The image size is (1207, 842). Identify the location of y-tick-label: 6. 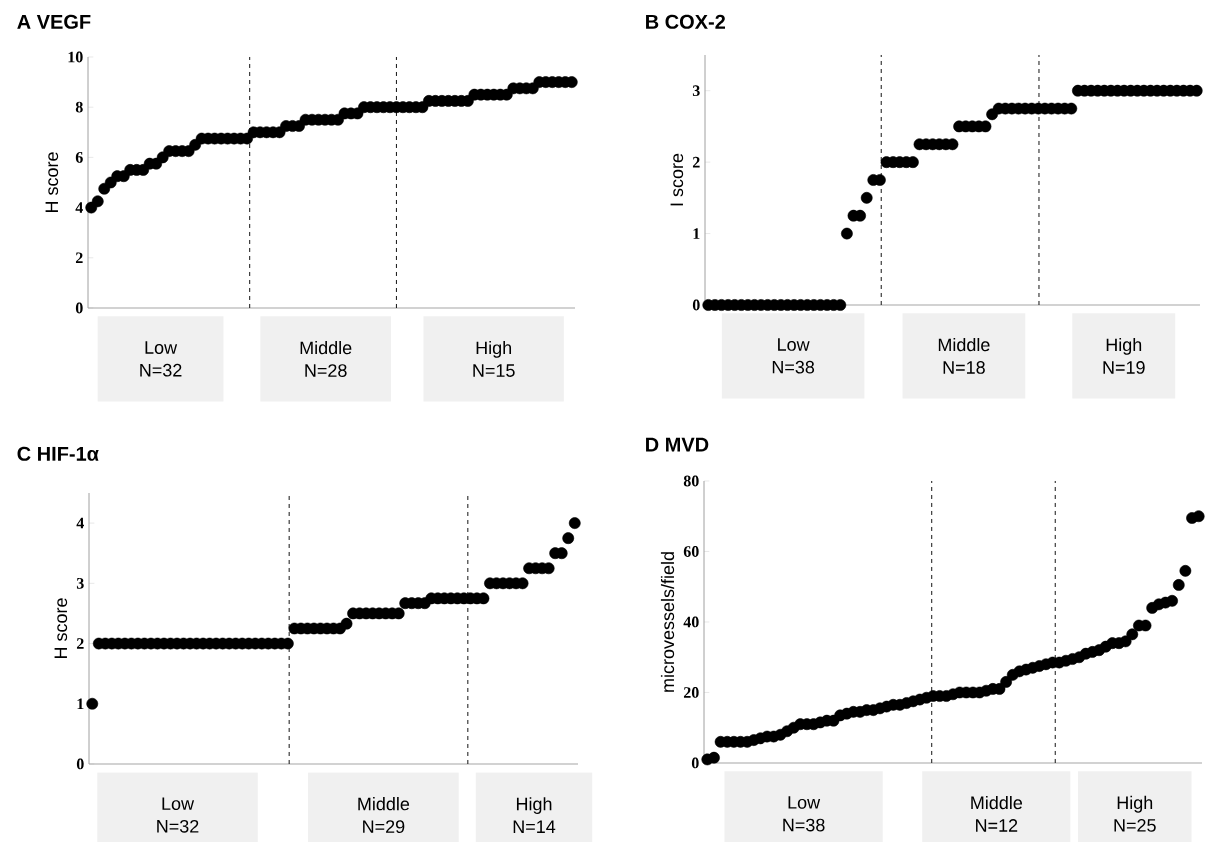
(79, 157).